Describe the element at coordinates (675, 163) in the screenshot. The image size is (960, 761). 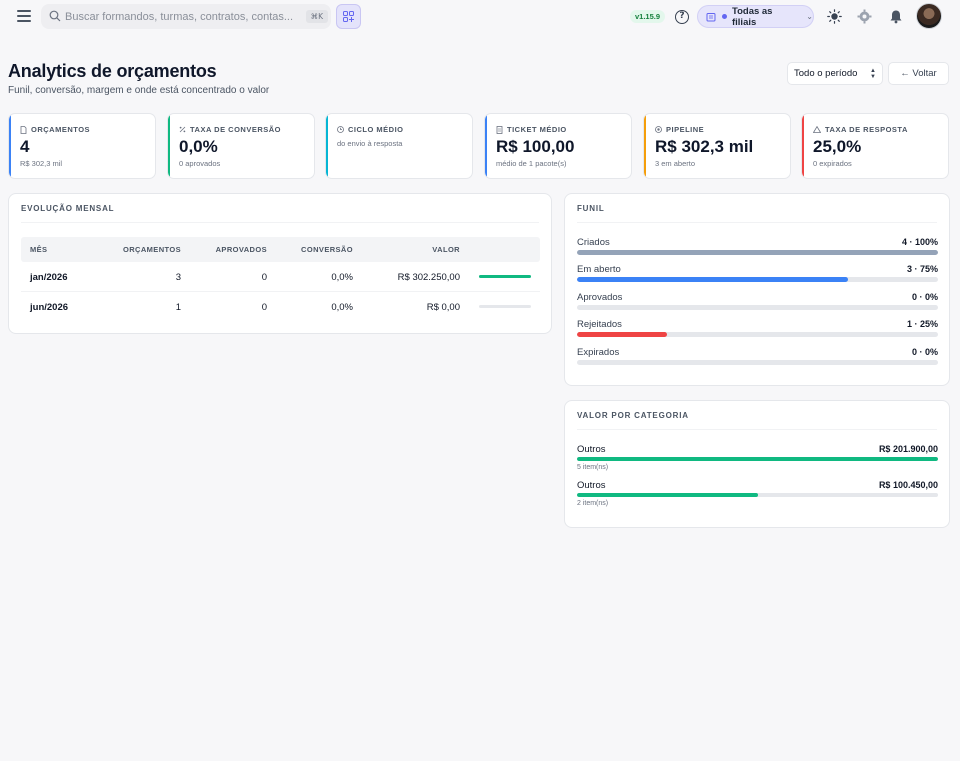
I see `kpi-subtext: 3 em aberto` at that location.